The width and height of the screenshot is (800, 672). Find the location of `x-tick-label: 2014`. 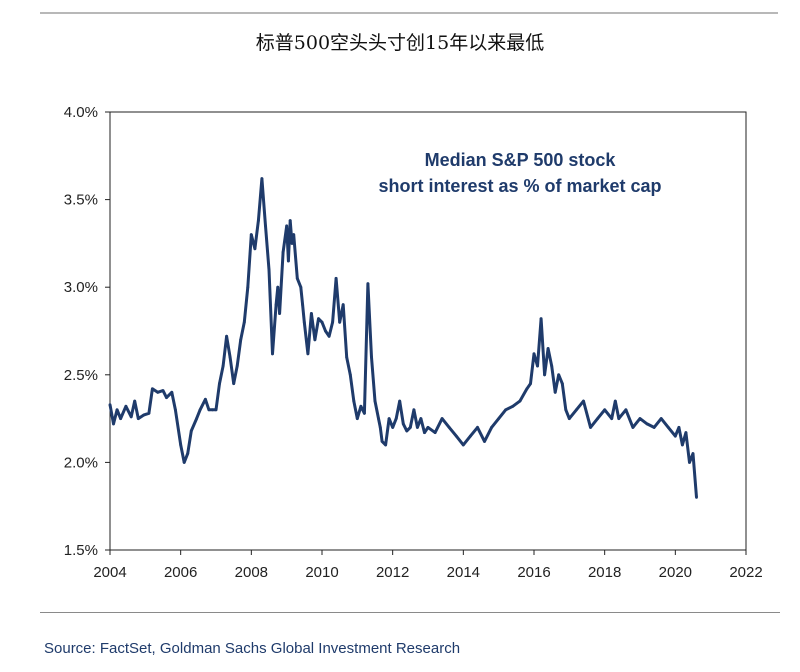

x-tick-label: 2014 is located at coordinates (463, 572).